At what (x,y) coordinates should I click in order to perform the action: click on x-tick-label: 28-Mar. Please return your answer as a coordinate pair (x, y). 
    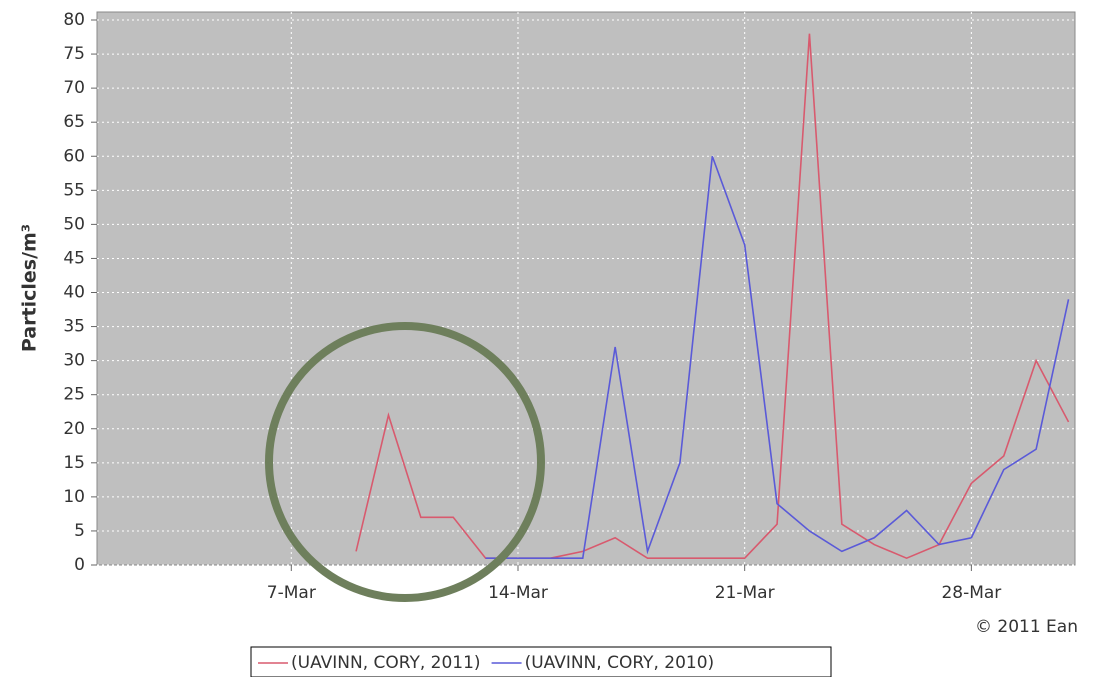
    Looking at the image, I should click on (971, 593).